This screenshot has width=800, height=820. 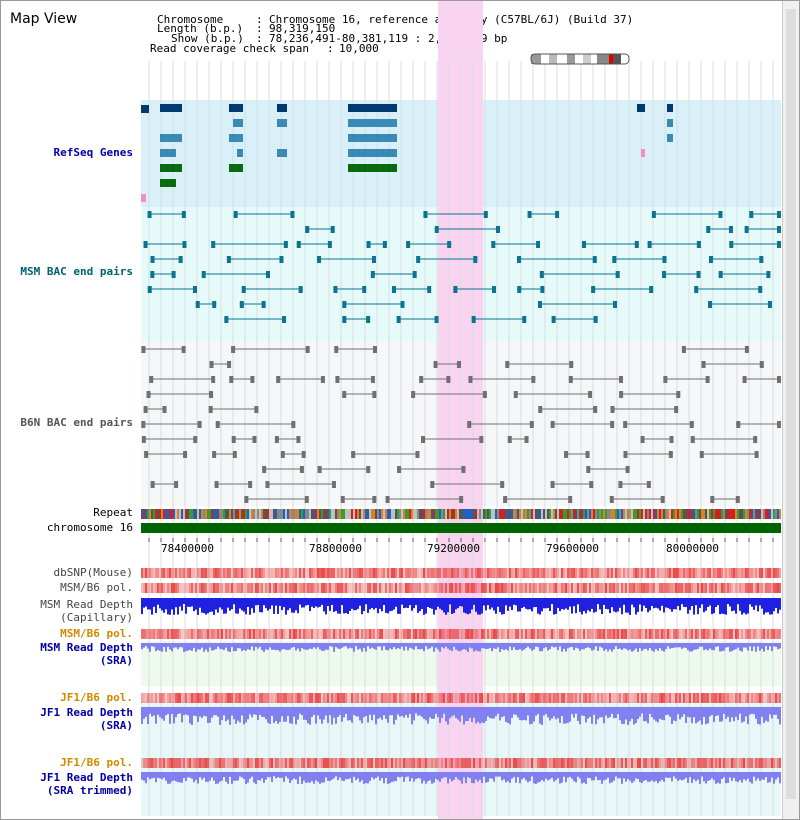 I want to click on track-label-jf1-read-depth-trimmed: JF1 Read Depth, so click(x=86, y=777).